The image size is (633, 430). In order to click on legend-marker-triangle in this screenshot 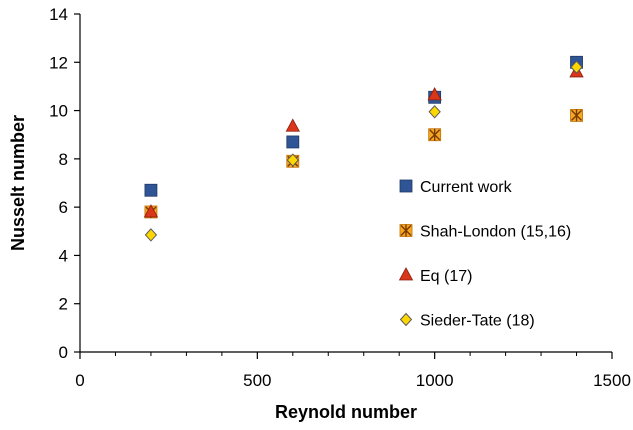, I will do `click(406, 274)`.